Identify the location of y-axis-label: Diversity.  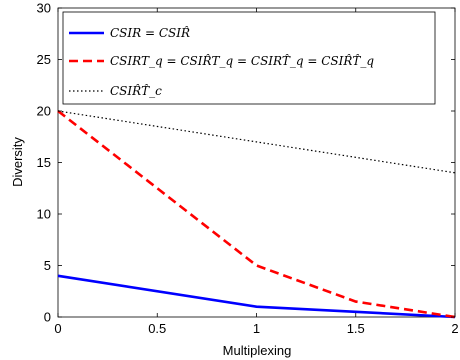
(17, 162).